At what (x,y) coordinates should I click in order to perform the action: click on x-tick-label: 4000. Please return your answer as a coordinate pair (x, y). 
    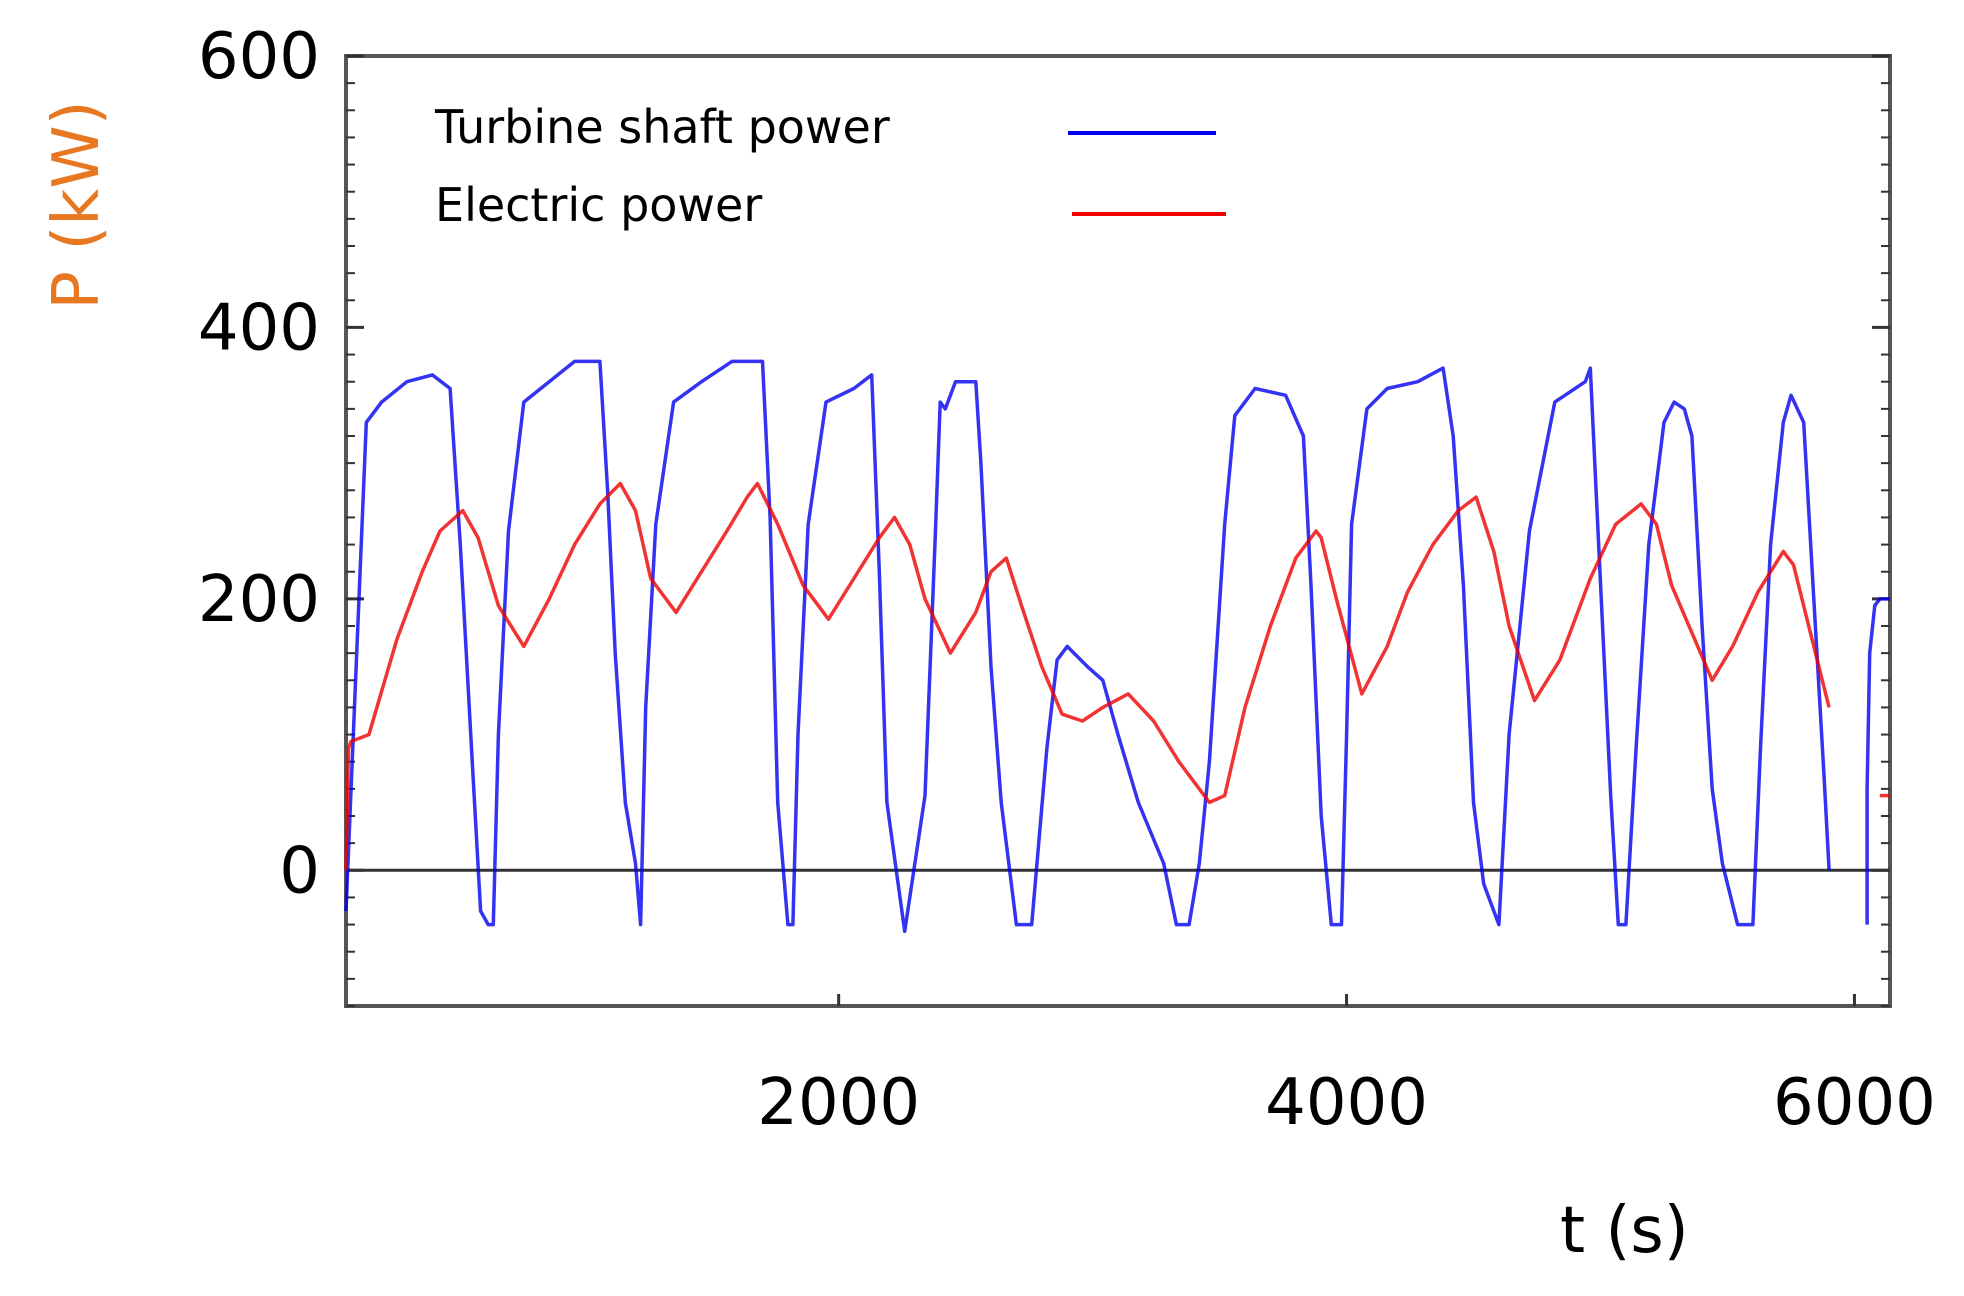
    Looking at the image, I should click on (1346, 1103).